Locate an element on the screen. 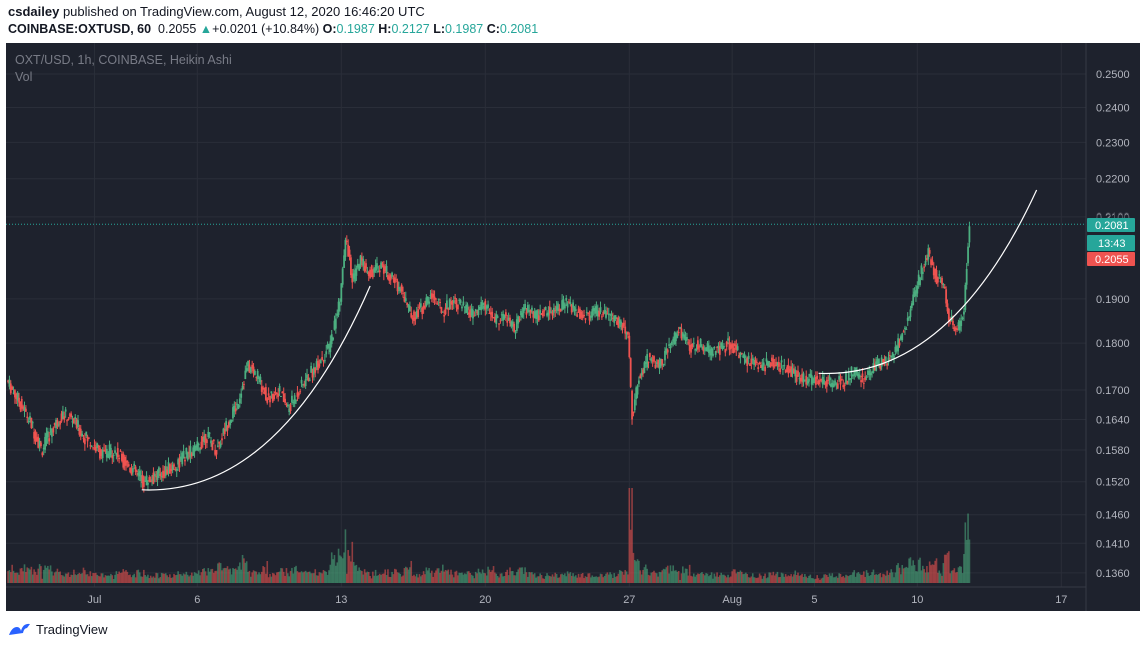 This screenshot has height=648, width=1145. brand-label: TradingView is located at coordinates (72, 629).